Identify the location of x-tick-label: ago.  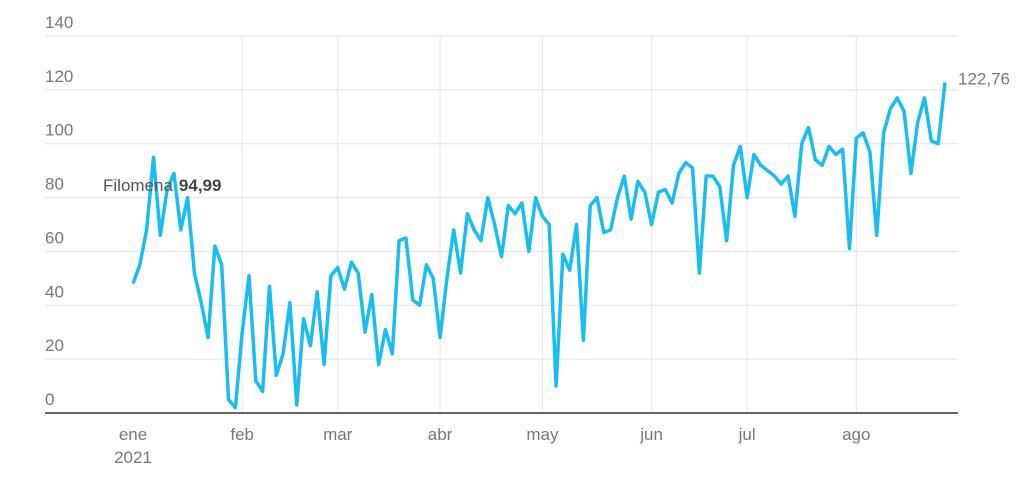
(856, 434).